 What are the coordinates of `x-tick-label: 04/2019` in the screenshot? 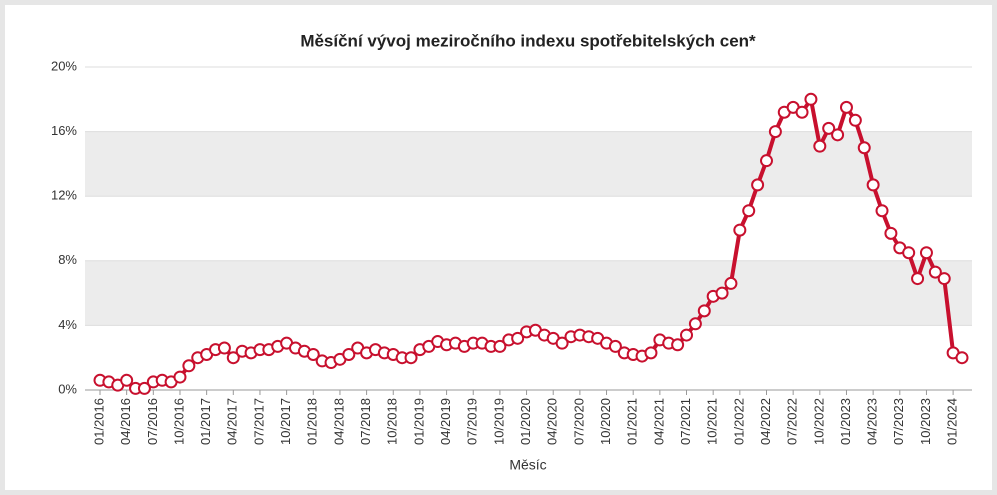 It's located at (445, 421).